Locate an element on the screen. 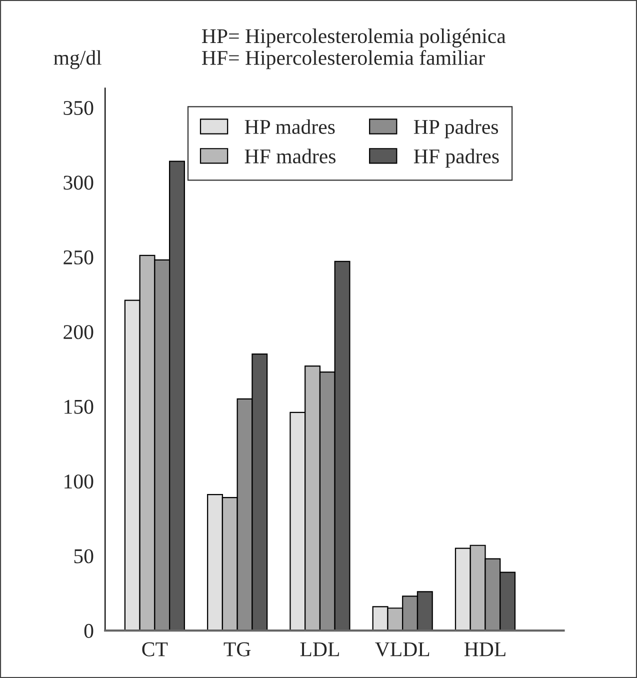 This screenshot has width=637, height=678. x-tick-label: HDL is located at coordinates (485, 649).